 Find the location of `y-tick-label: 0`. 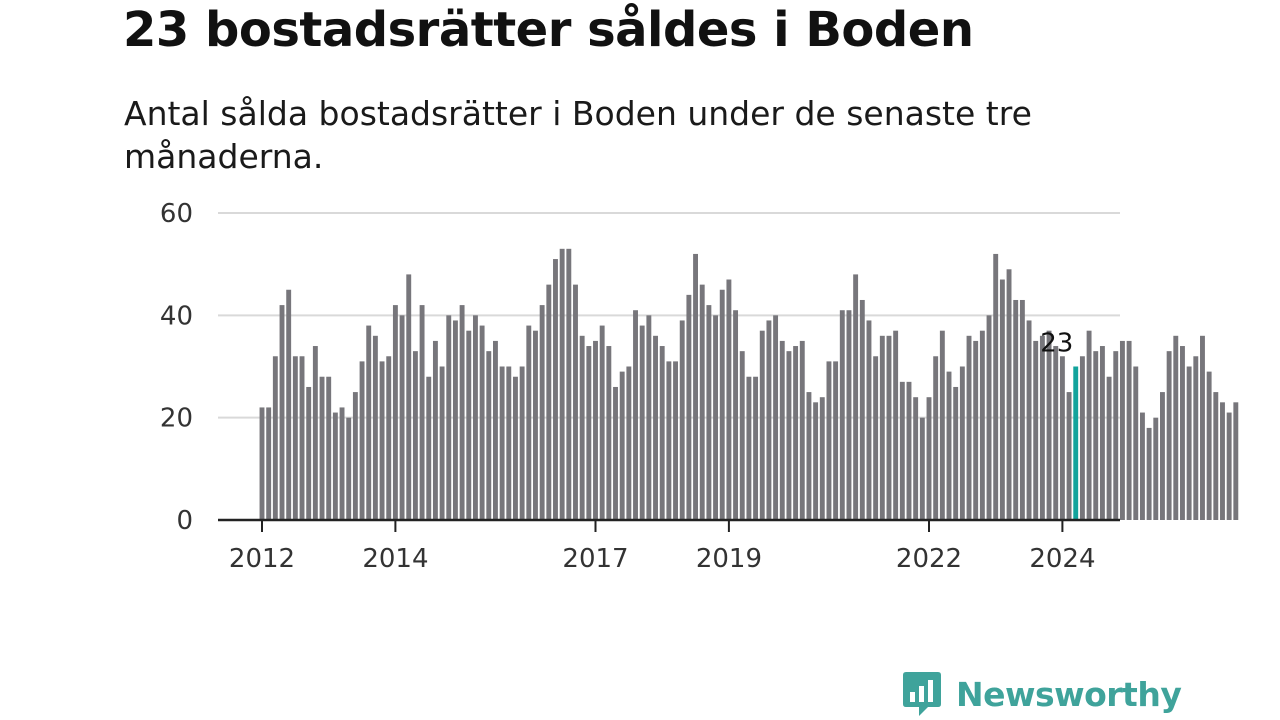

y-tick-label: 0 is located at coordinates (184, 521).